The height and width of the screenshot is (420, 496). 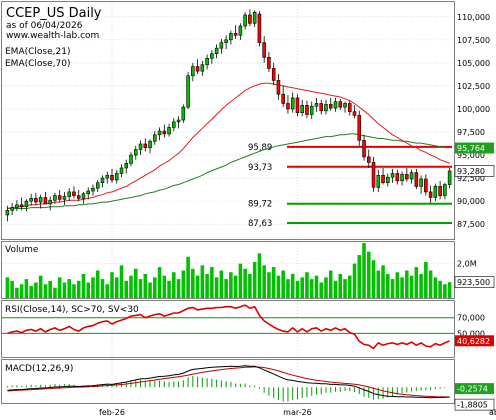 What do you see at coordinates (260, 224) in the screenshot?
I see `support-level-label: 87,63` at bounding box center [260, 224].